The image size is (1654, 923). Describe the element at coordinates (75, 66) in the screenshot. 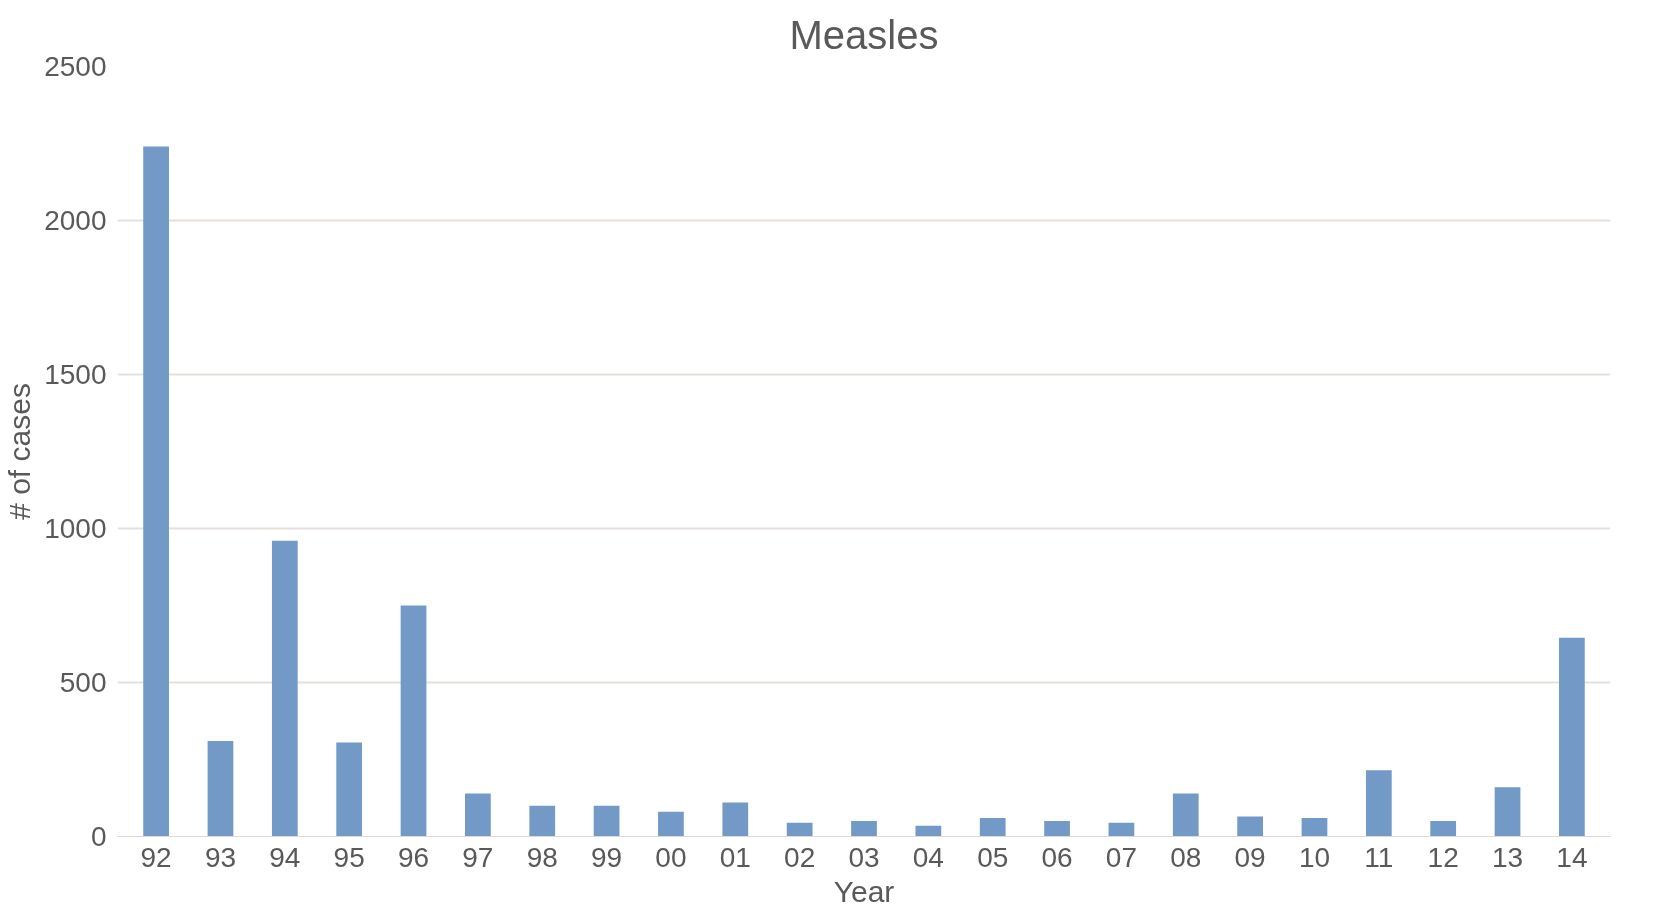

I see `y-tick-label: 2500` at that location.